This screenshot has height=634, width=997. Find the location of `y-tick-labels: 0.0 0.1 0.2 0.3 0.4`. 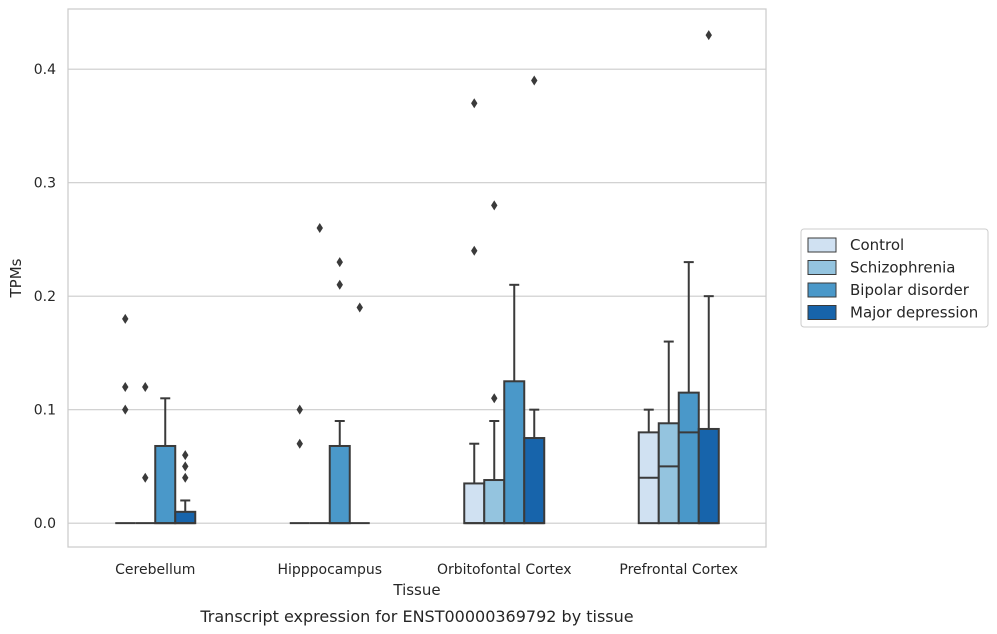

y-tick-labels: 0.0 0.1 0.2 0.3 0.4 is located at coordinates (45, 297).